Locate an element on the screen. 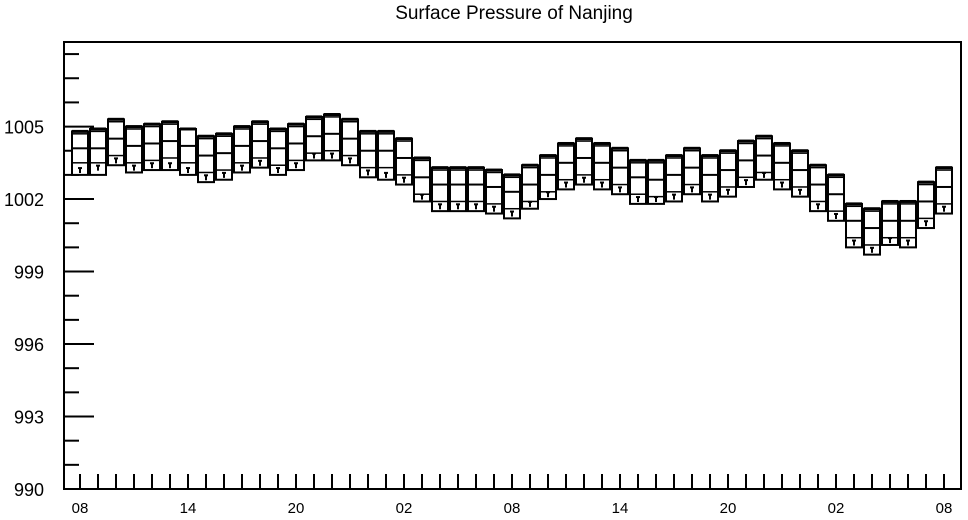 The height and width of the screenshot is (520, 968). x-axis: 08 14 20 02 08 14 20 02 08 is located at coordinates (512, 495).